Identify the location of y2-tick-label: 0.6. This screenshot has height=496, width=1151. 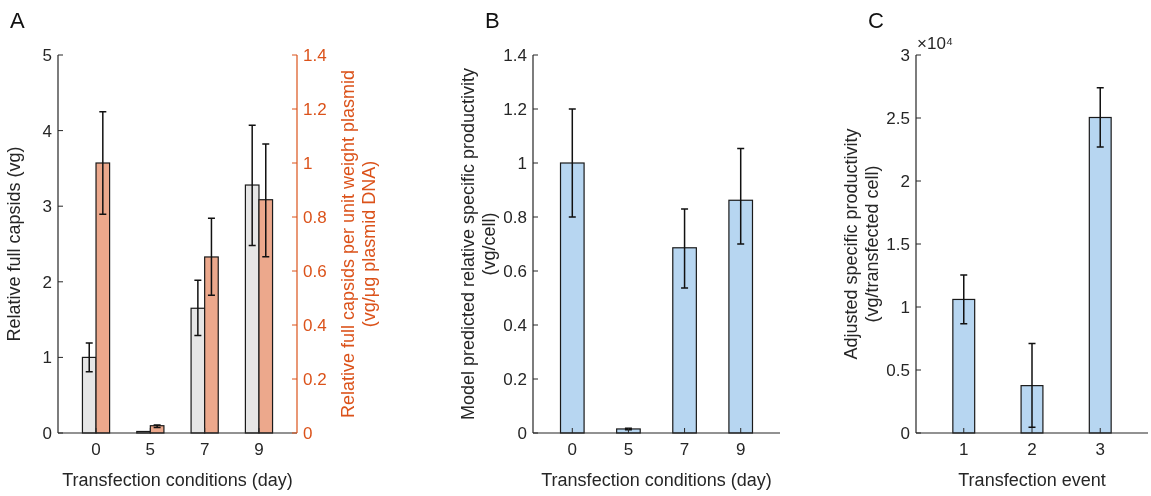
(315, 271).